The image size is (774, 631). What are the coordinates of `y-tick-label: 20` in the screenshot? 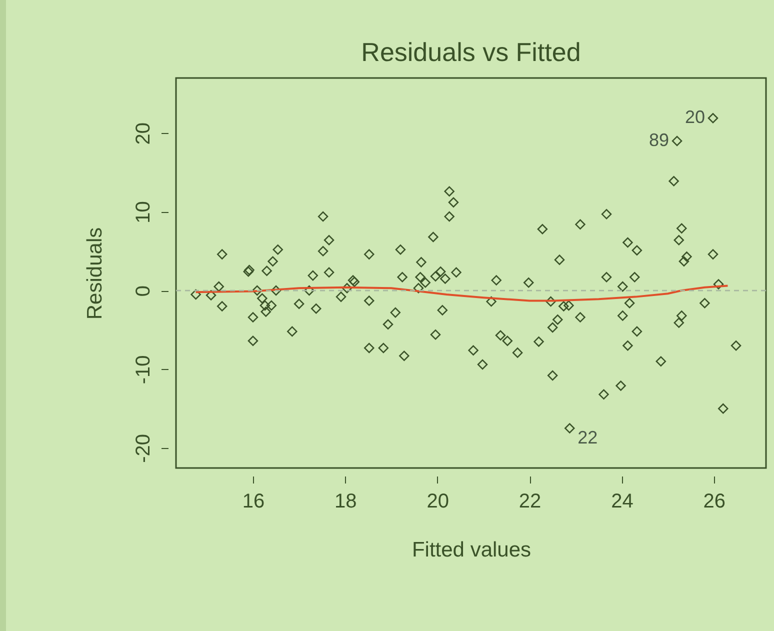 It's located at (143, 133).